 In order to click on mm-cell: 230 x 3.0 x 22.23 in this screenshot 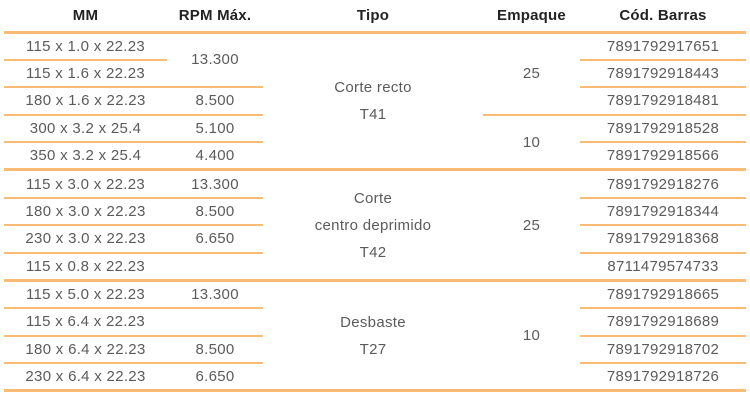, I will do `click(85, 239)`.